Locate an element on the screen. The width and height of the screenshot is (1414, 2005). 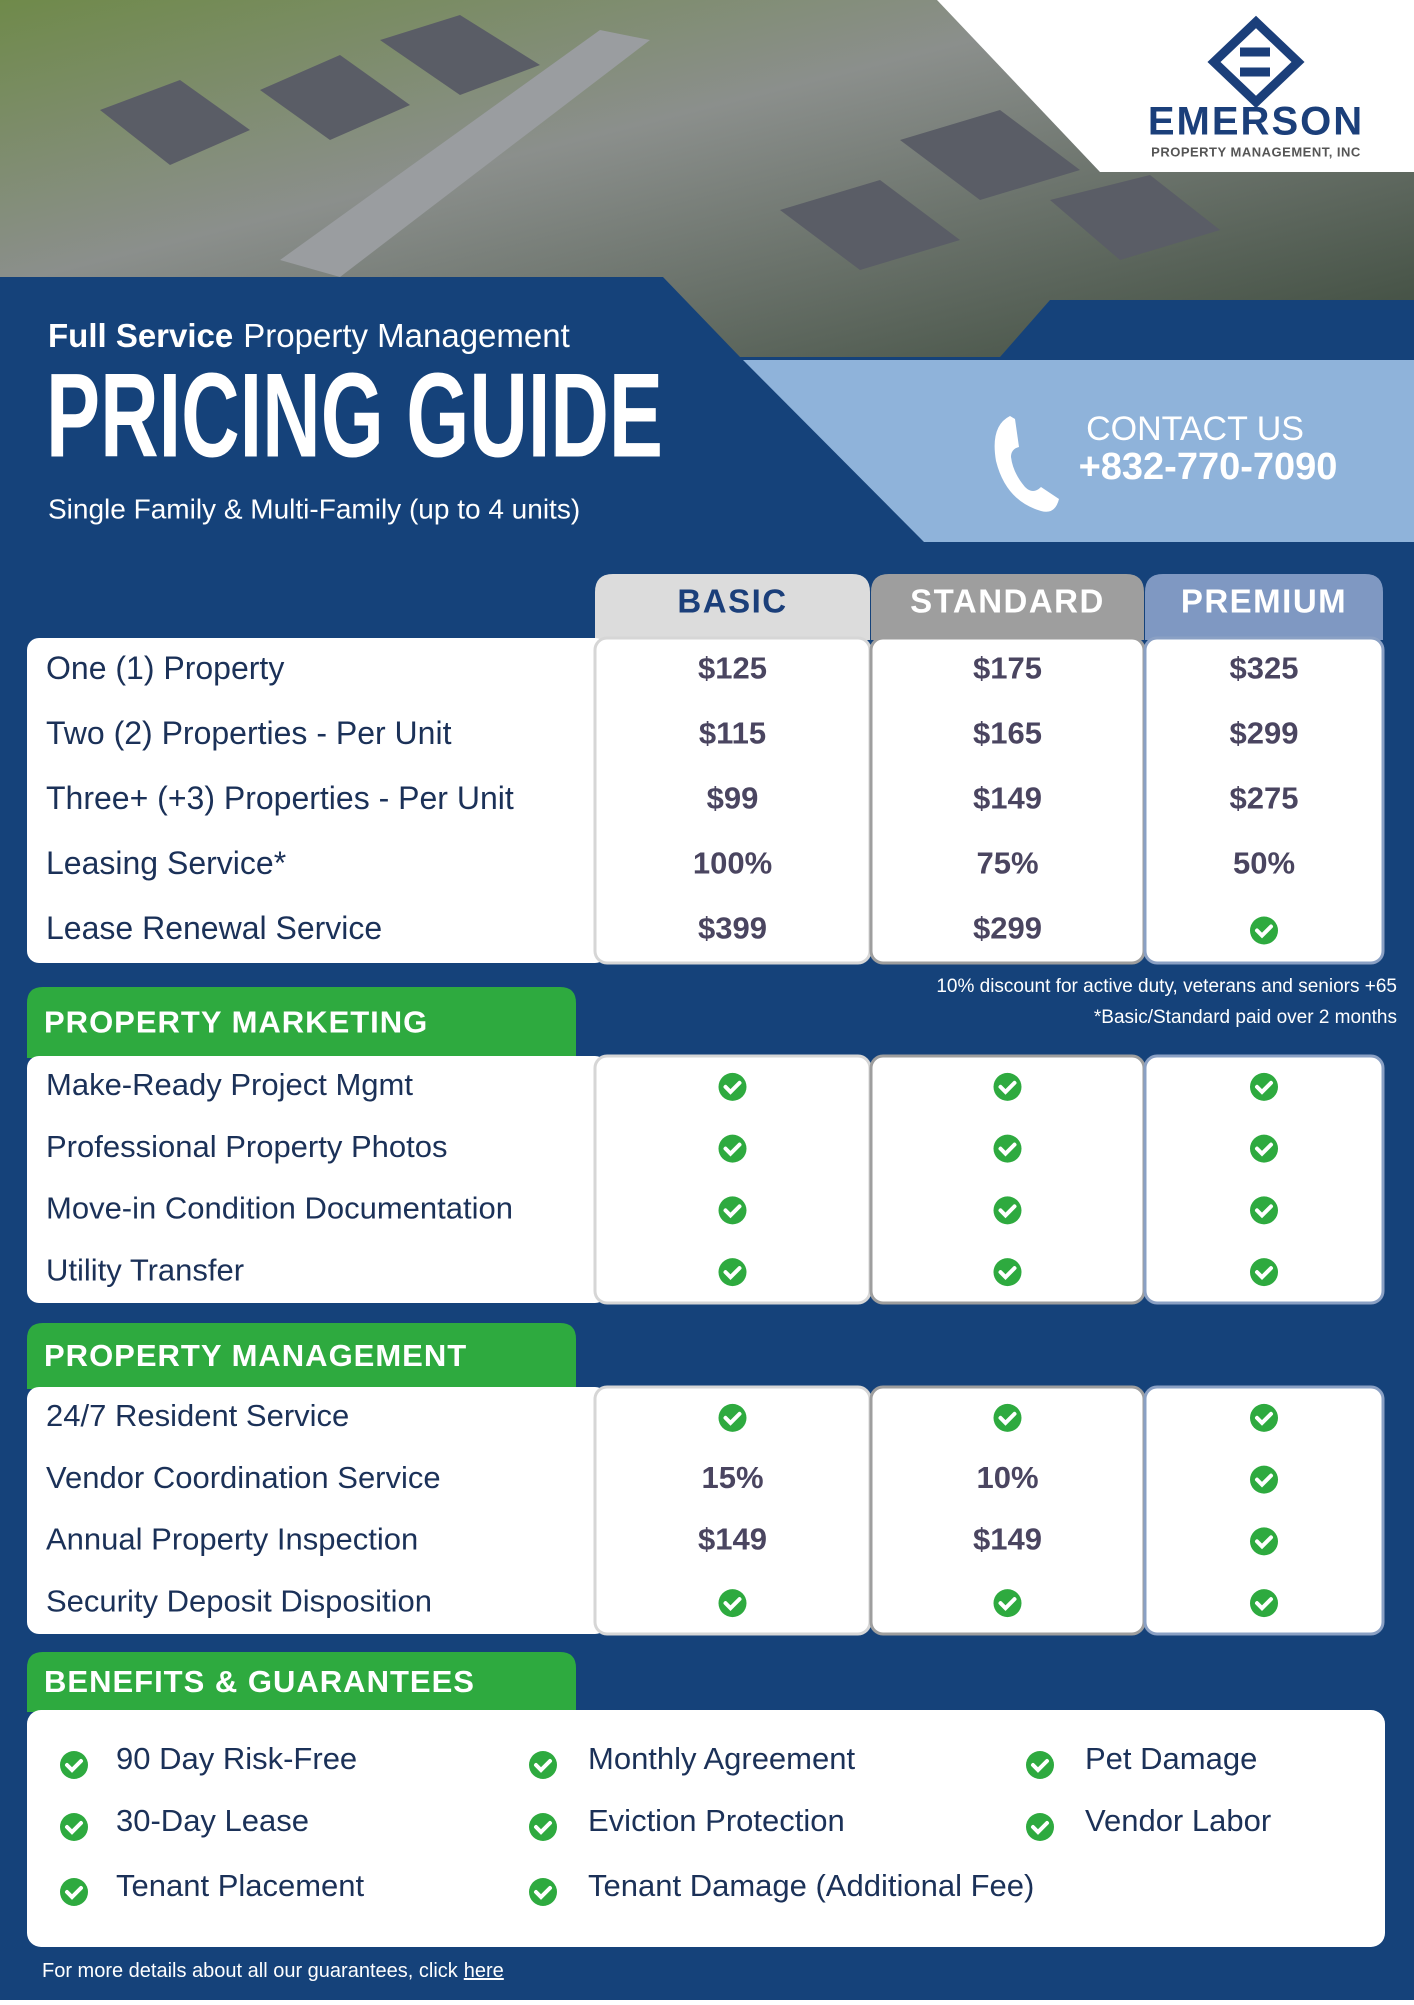
brand-tagline: PROPERTY MANAGEMENT, INC is located at coordinates (1256, 151).